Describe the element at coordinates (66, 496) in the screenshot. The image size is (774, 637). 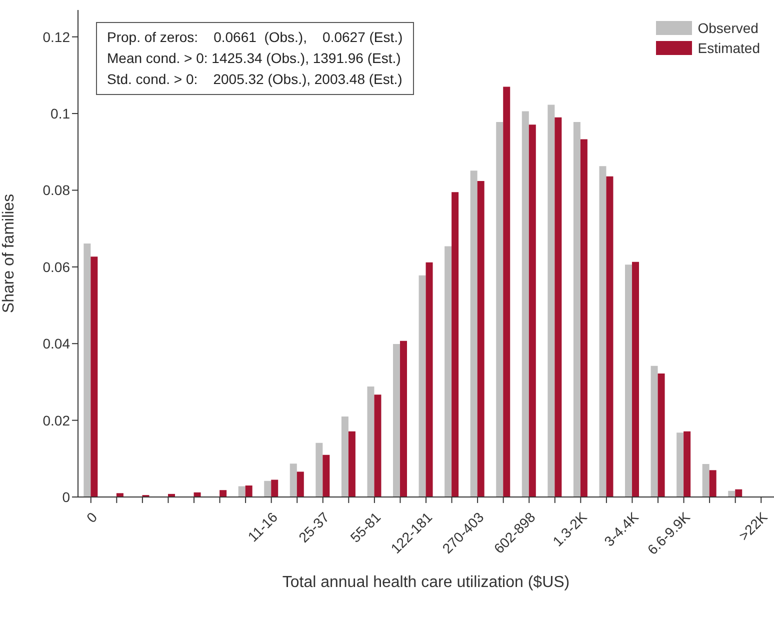
I see `y-tick-label: 0` at that location.